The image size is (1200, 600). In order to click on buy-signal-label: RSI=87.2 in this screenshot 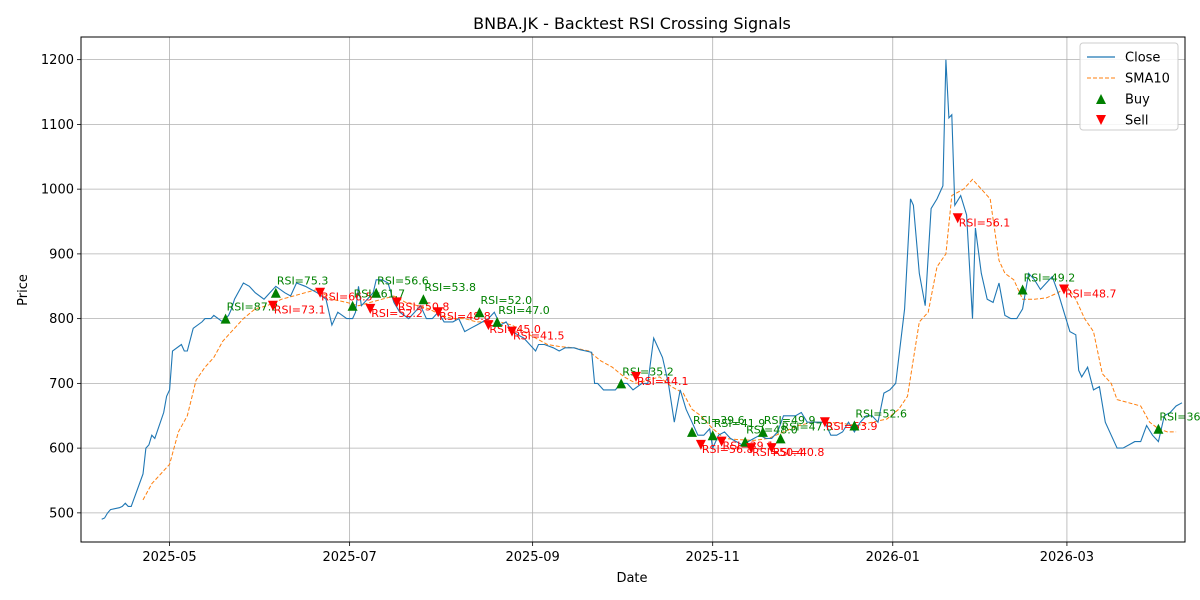, I will do `click(253, 307)`.